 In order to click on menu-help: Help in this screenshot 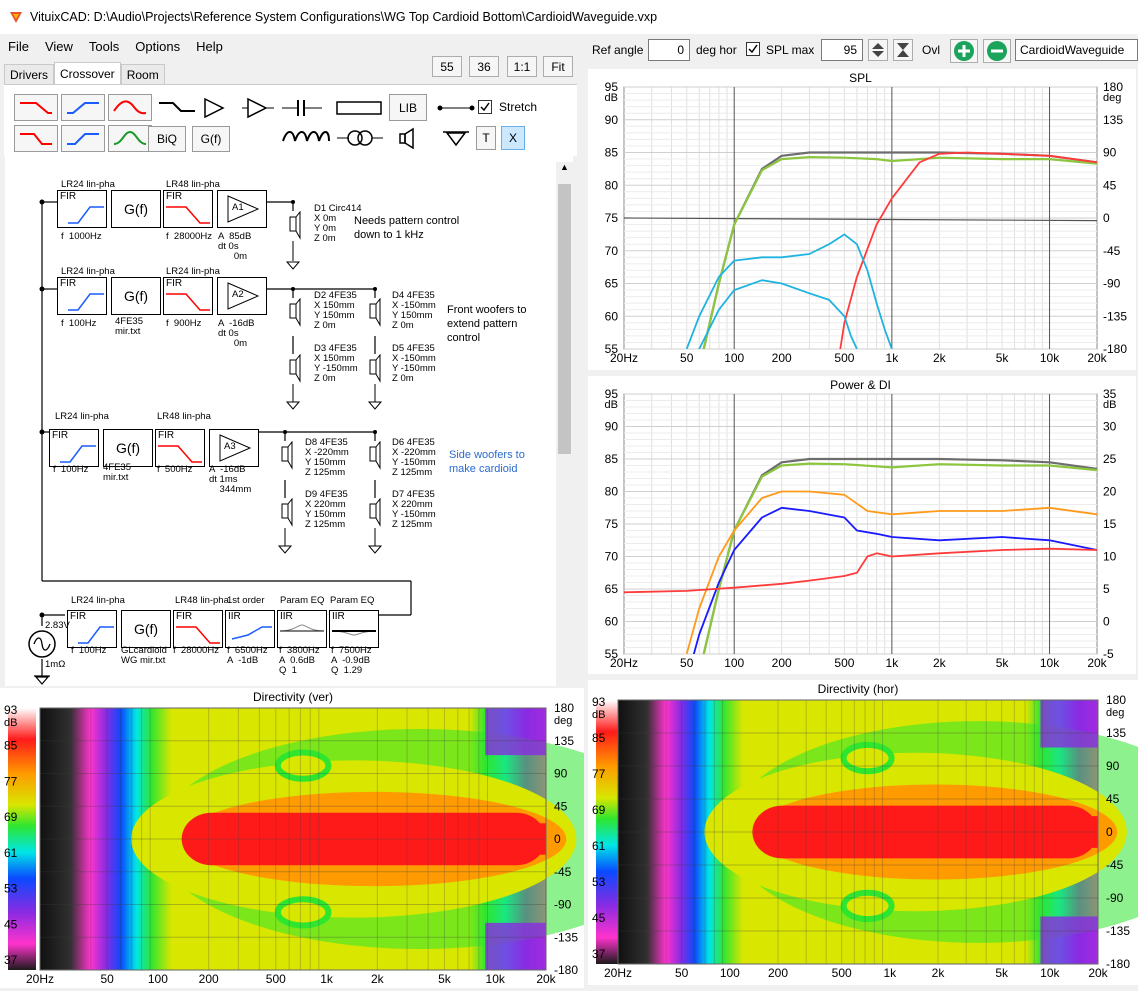, I will do `click(209, 46)`.